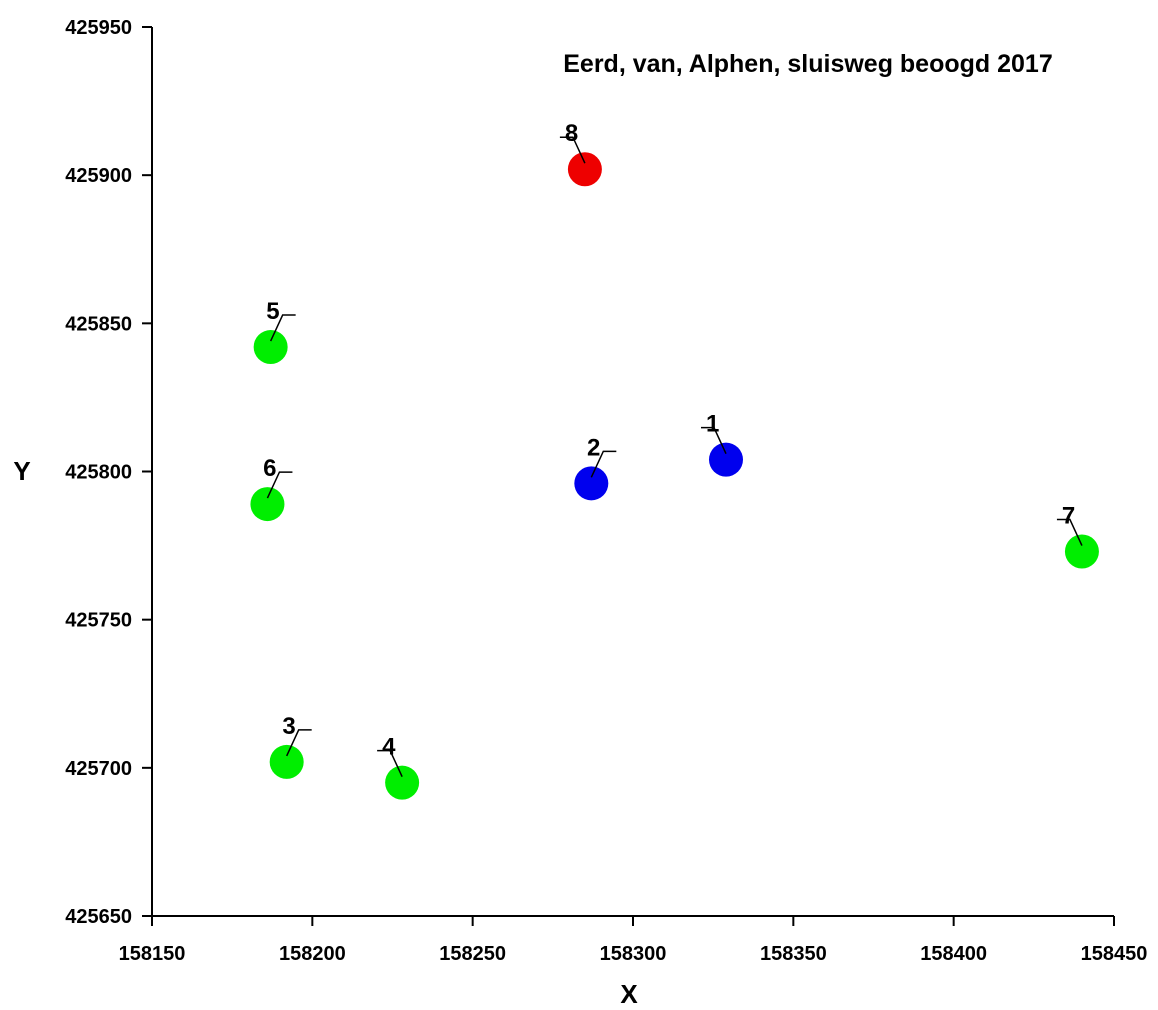 The height and width of the screenshot is (1010, 1158). I want to click on data-point-group: 8, so click(580, 153).